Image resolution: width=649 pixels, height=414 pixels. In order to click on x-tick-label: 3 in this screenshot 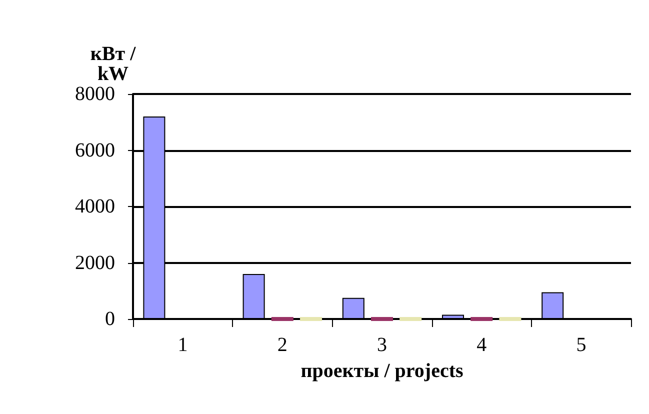, I will do `click(382, 345)`.